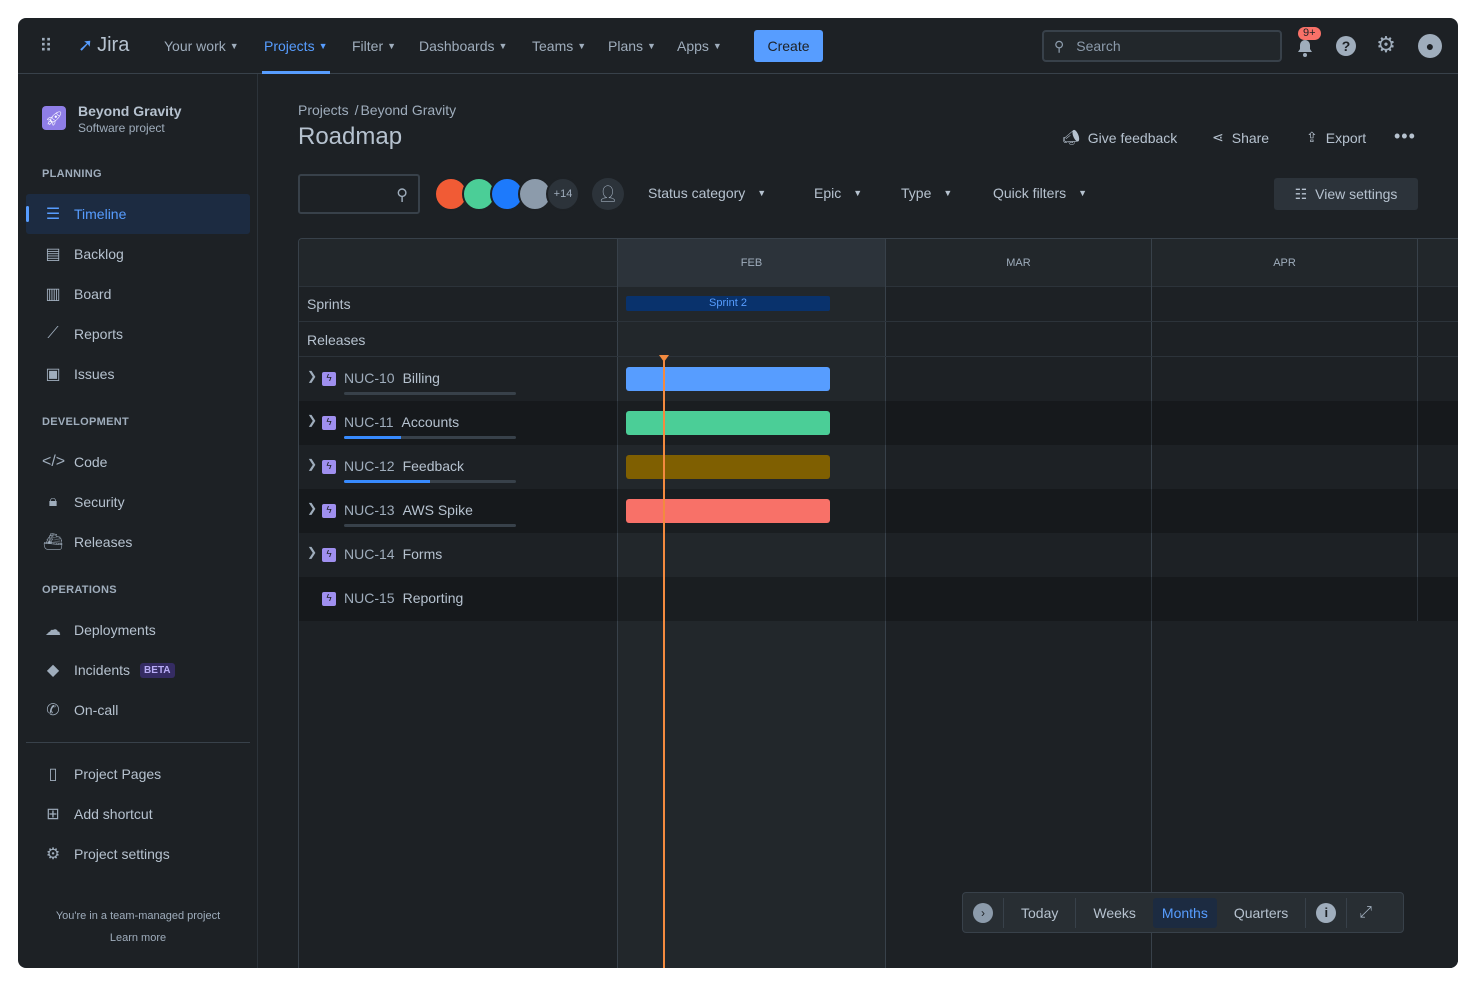 The image size is (1476, 986). Describe the element at coordinates (751, 262) in the screenshot. I see `current-month-header` at that location.